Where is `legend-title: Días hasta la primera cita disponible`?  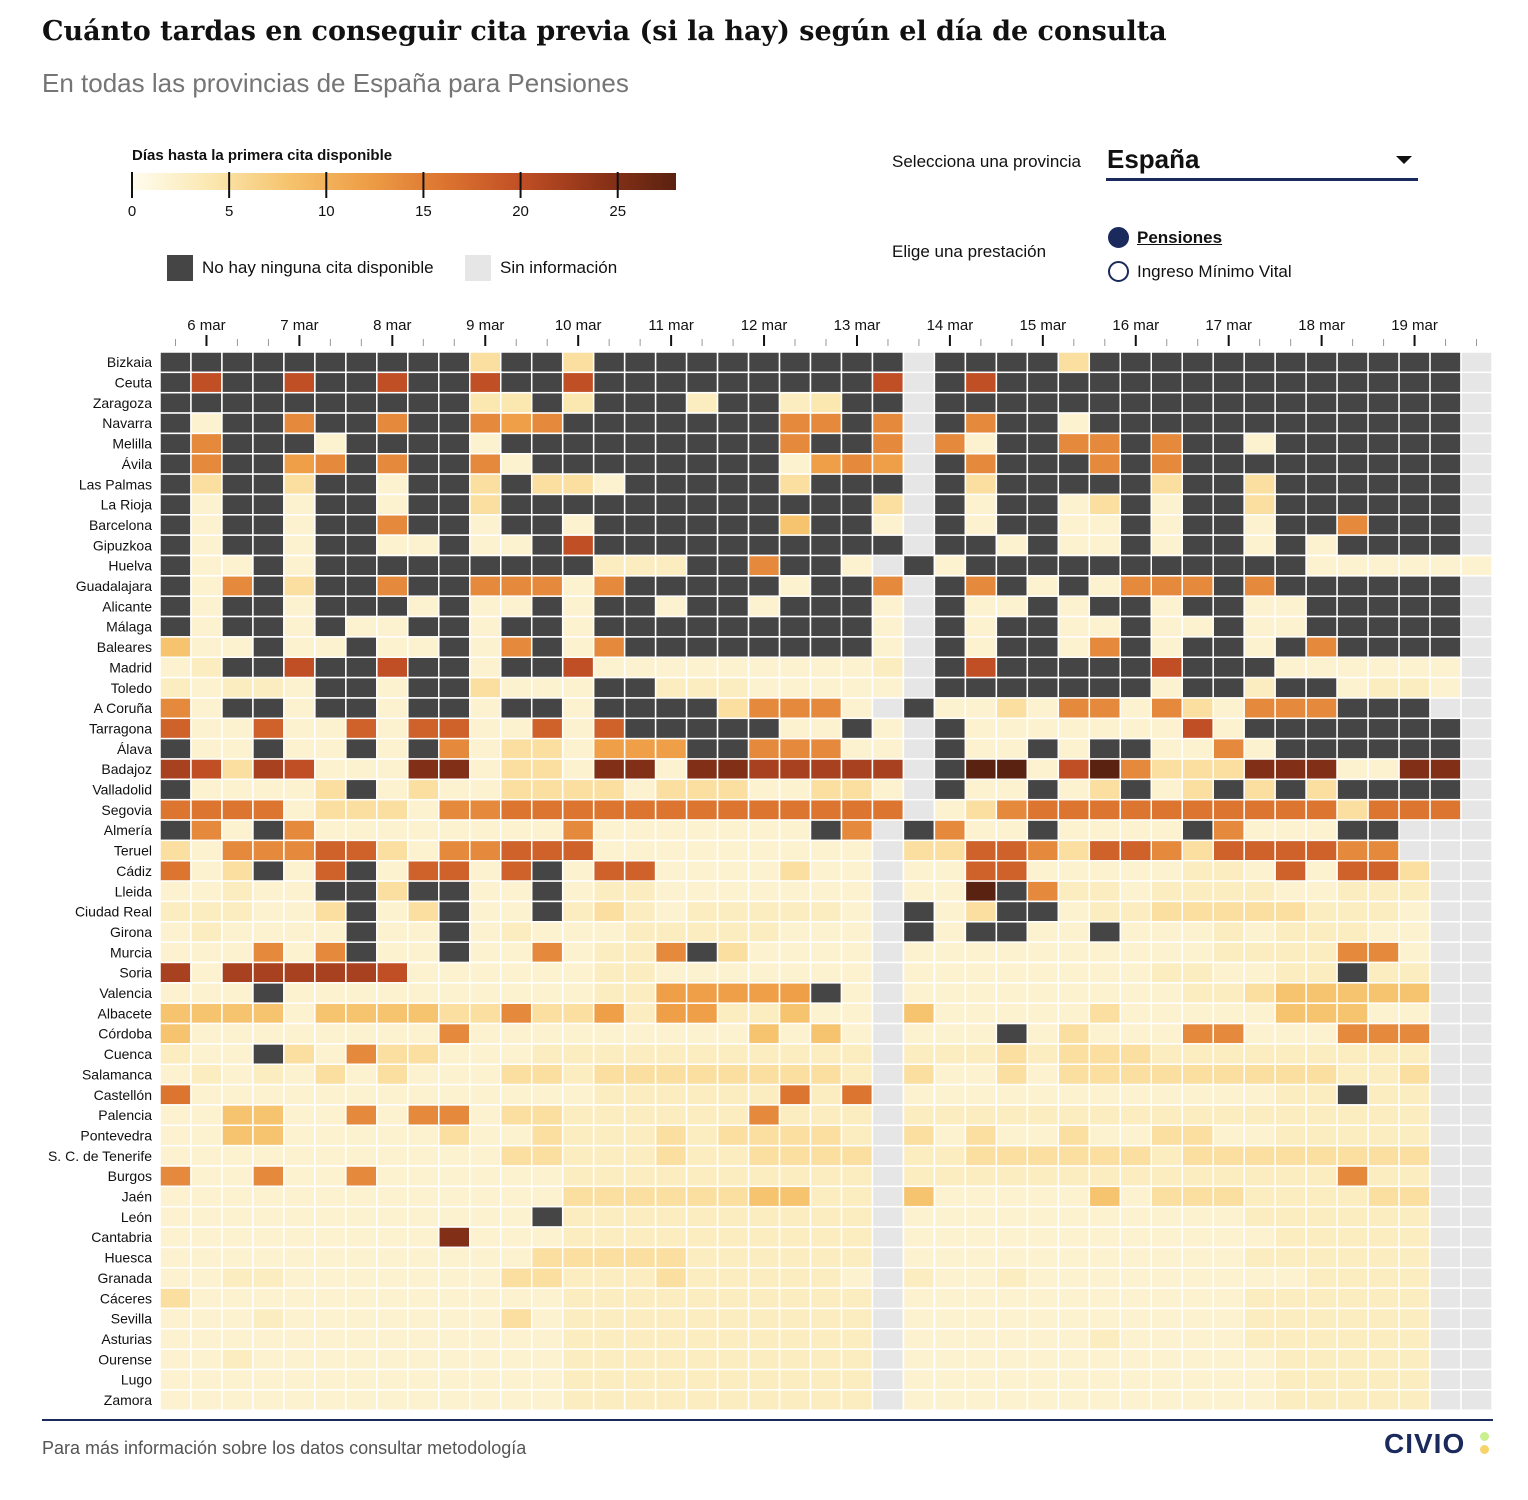
legend-title: Días hasta la primera cita disponible is located at coordinates (262, 155).